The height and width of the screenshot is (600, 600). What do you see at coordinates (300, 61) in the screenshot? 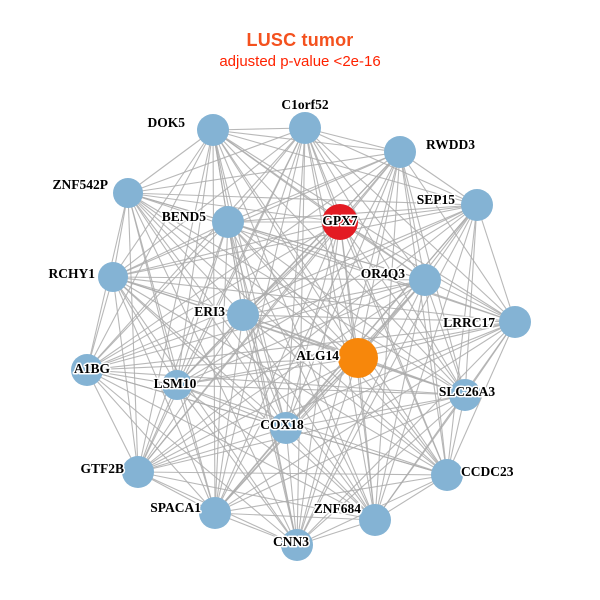
I see `plot-subtitle: adjusted p-value <2e-16` at bounding box center [300, 61].